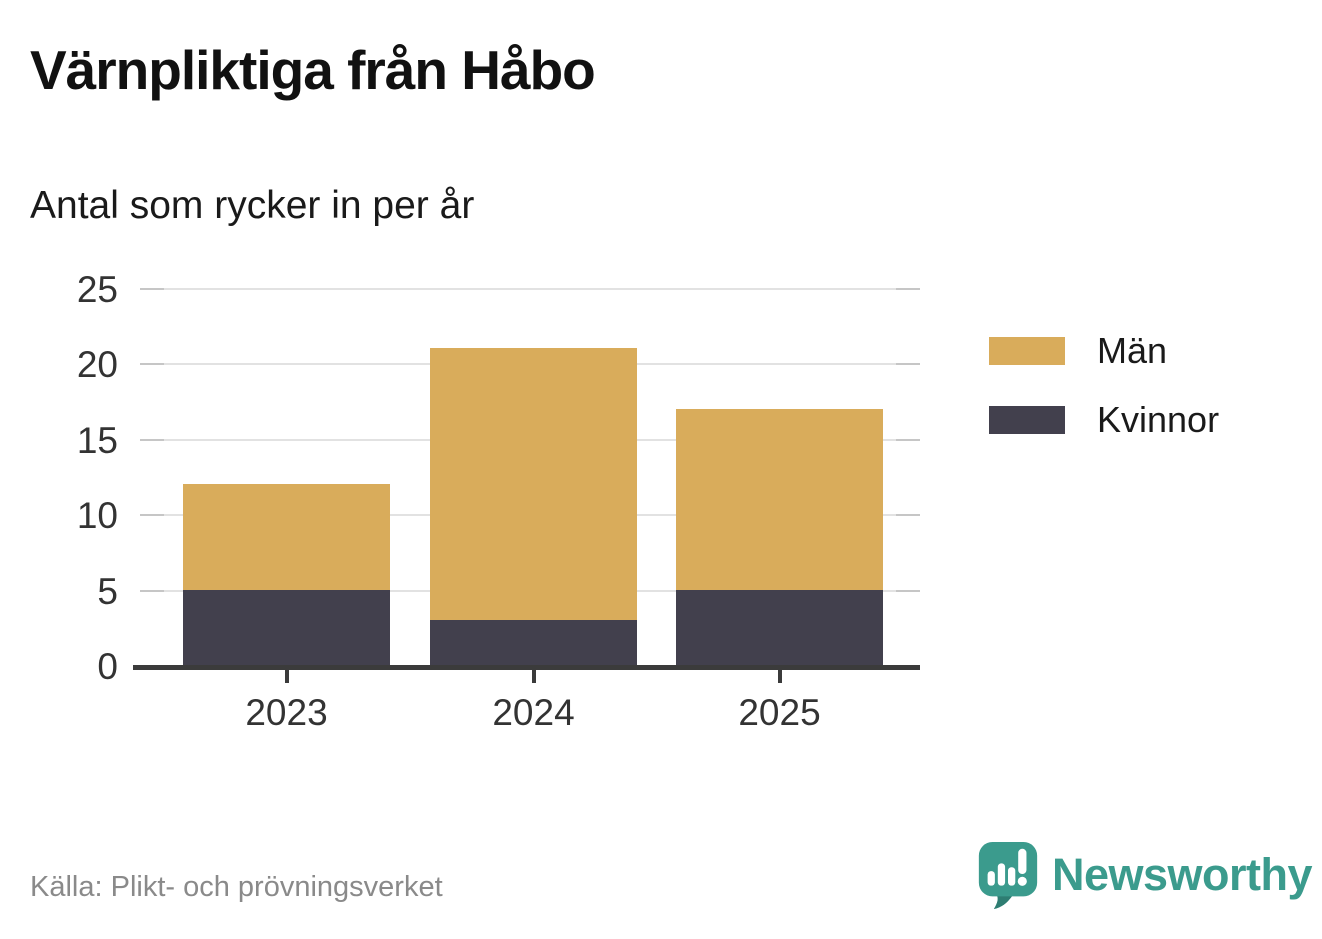  I want to click on chart-subtitle: Antal som rycker in per år, so click(252, 205).